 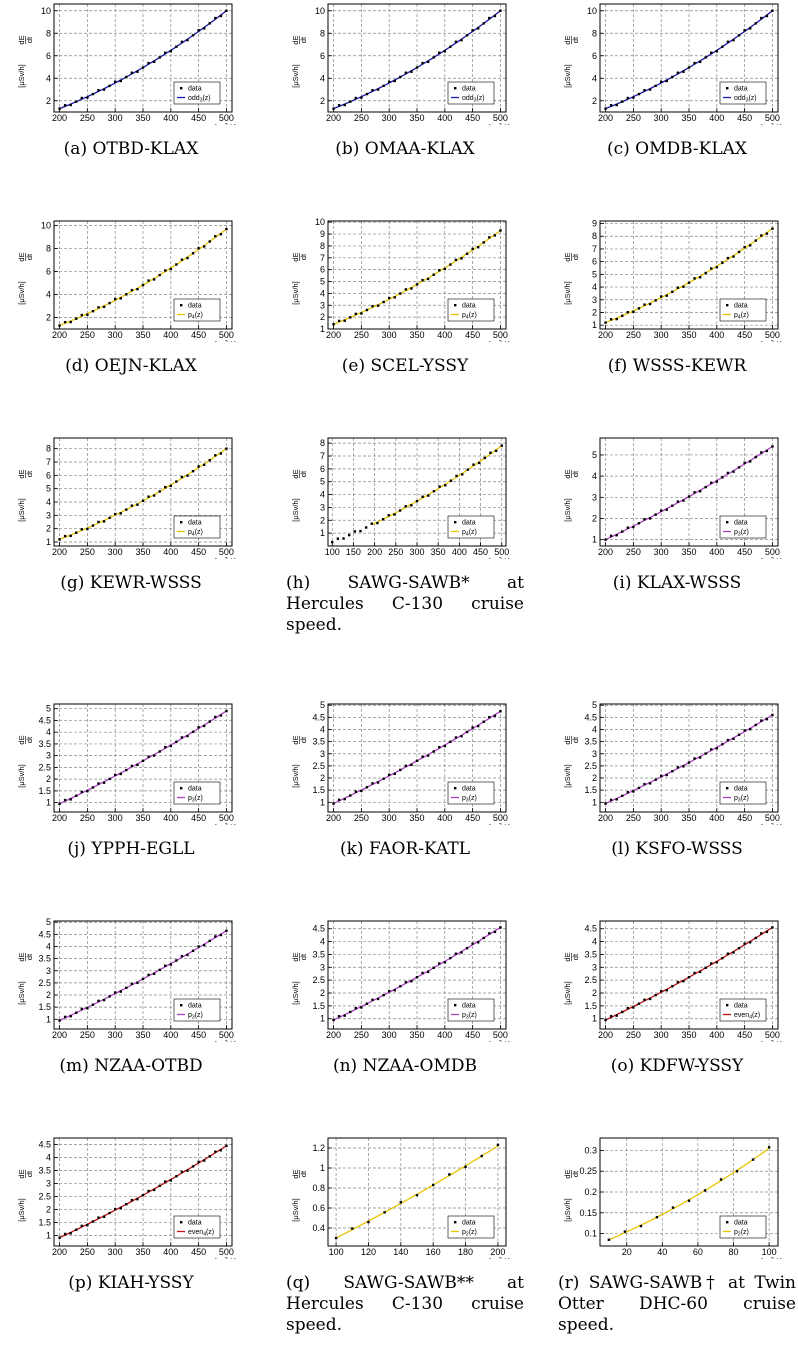 I want to click on legend-box, so click(x=471, y=793).